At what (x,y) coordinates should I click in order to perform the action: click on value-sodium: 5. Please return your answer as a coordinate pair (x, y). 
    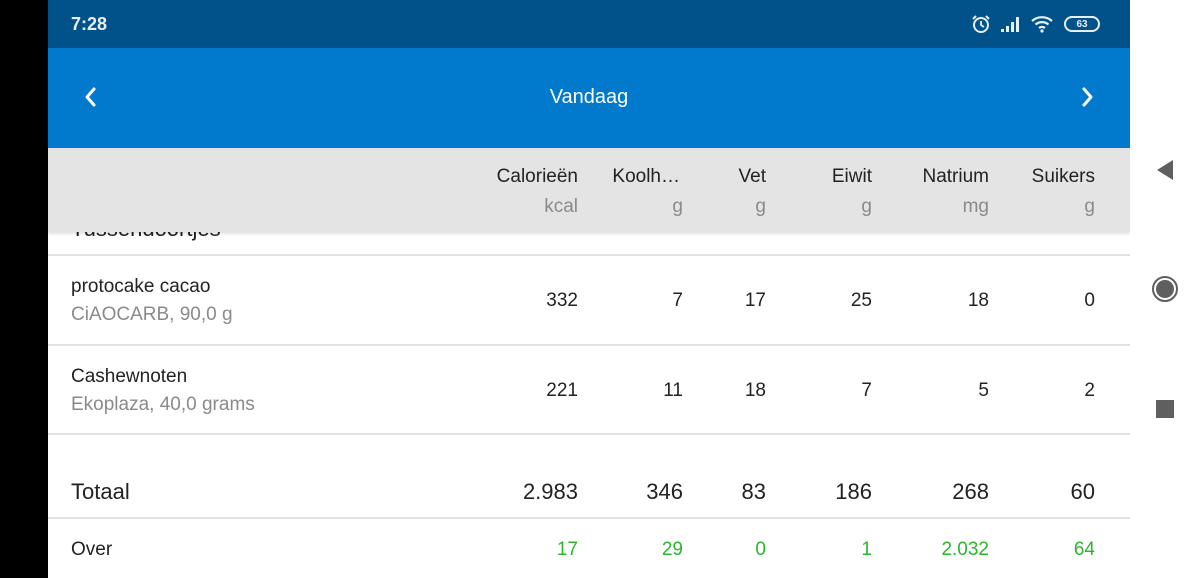
    Looking at the image, I should click on (983, 390).